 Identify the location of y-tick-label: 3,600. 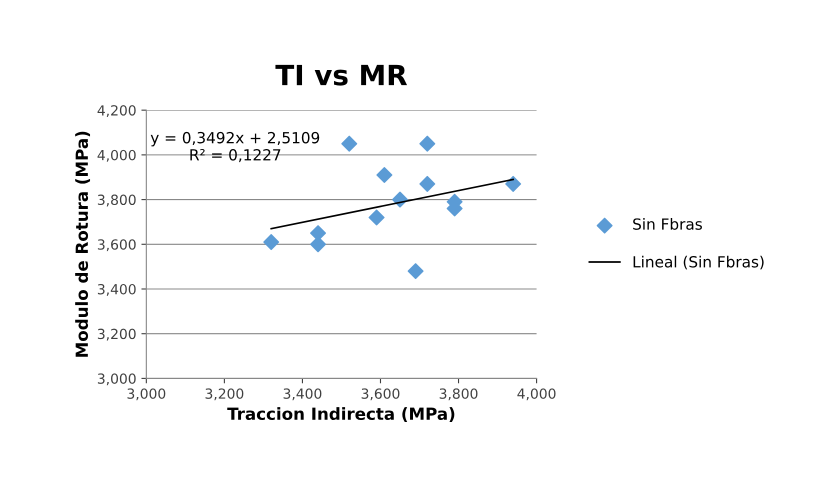
(117, 245).